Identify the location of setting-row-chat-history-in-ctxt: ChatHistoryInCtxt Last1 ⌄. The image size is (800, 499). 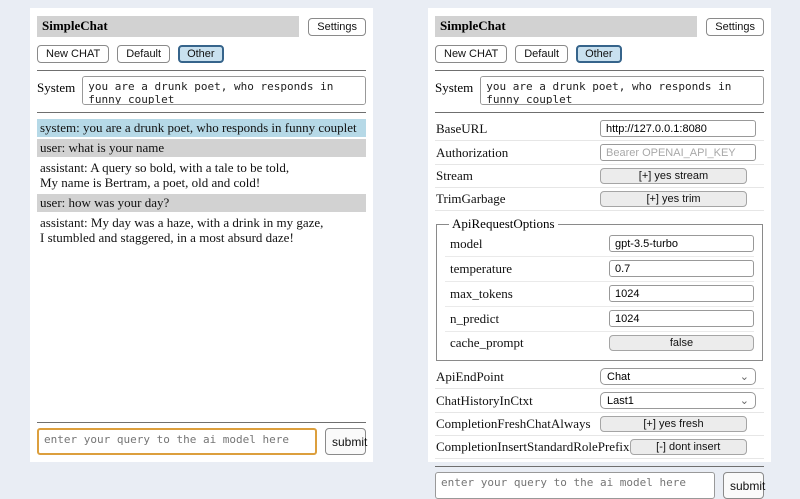
(599, 401).